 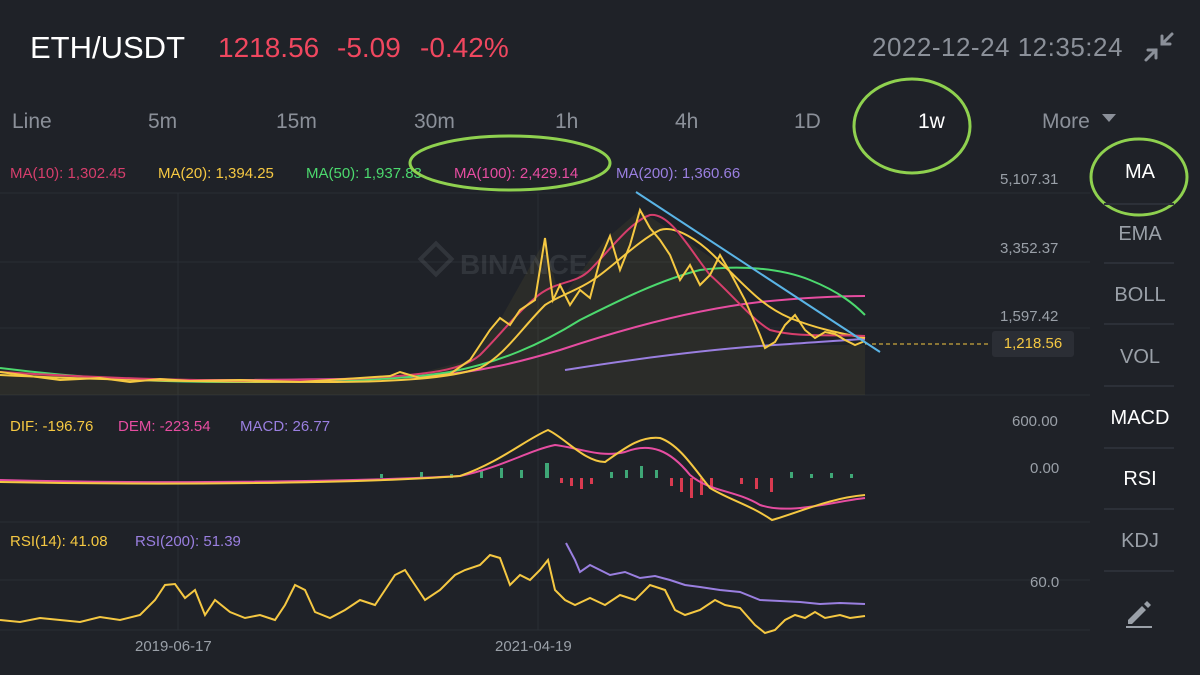 What do you see at coordinates (32, 121) in the screenshot?
I see `tab-line: Line` at bounding box center [32, 121].